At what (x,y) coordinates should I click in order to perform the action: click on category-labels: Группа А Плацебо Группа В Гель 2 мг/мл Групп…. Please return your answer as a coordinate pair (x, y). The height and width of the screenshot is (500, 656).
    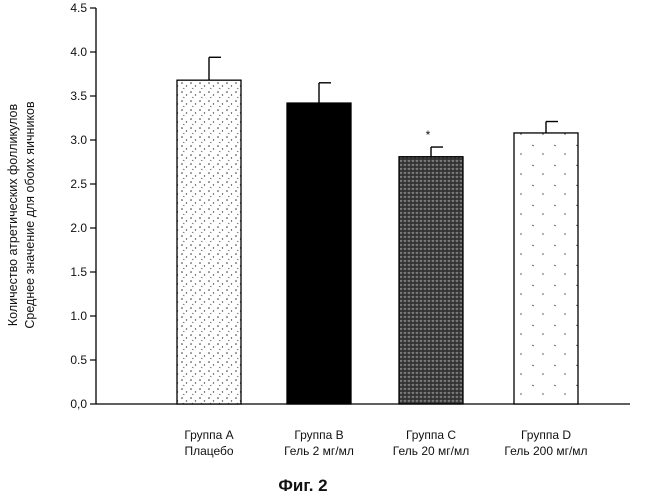
    Looking at the image, I should click on (385, 443).